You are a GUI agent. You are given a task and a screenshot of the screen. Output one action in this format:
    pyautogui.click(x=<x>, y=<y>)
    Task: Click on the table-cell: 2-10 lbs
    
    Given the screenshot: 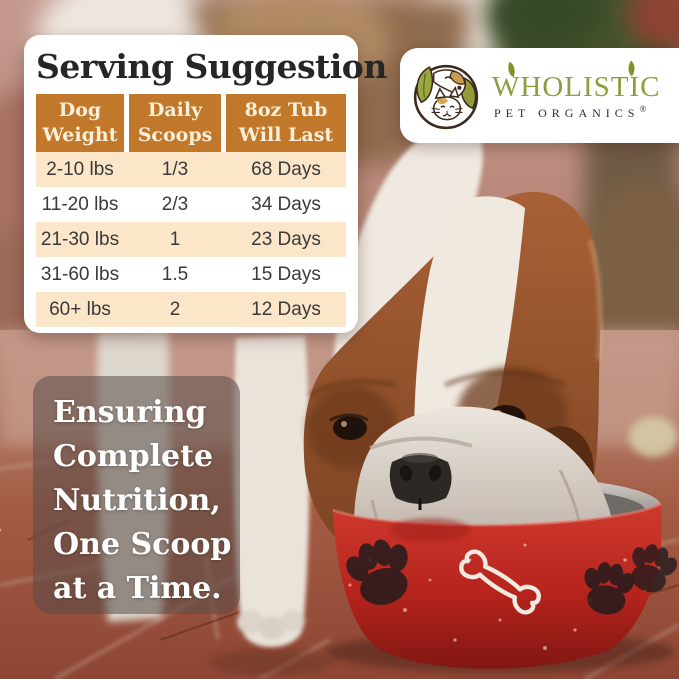 What is the action you would take?
    pyautogui.click(x=80, y=169)
    